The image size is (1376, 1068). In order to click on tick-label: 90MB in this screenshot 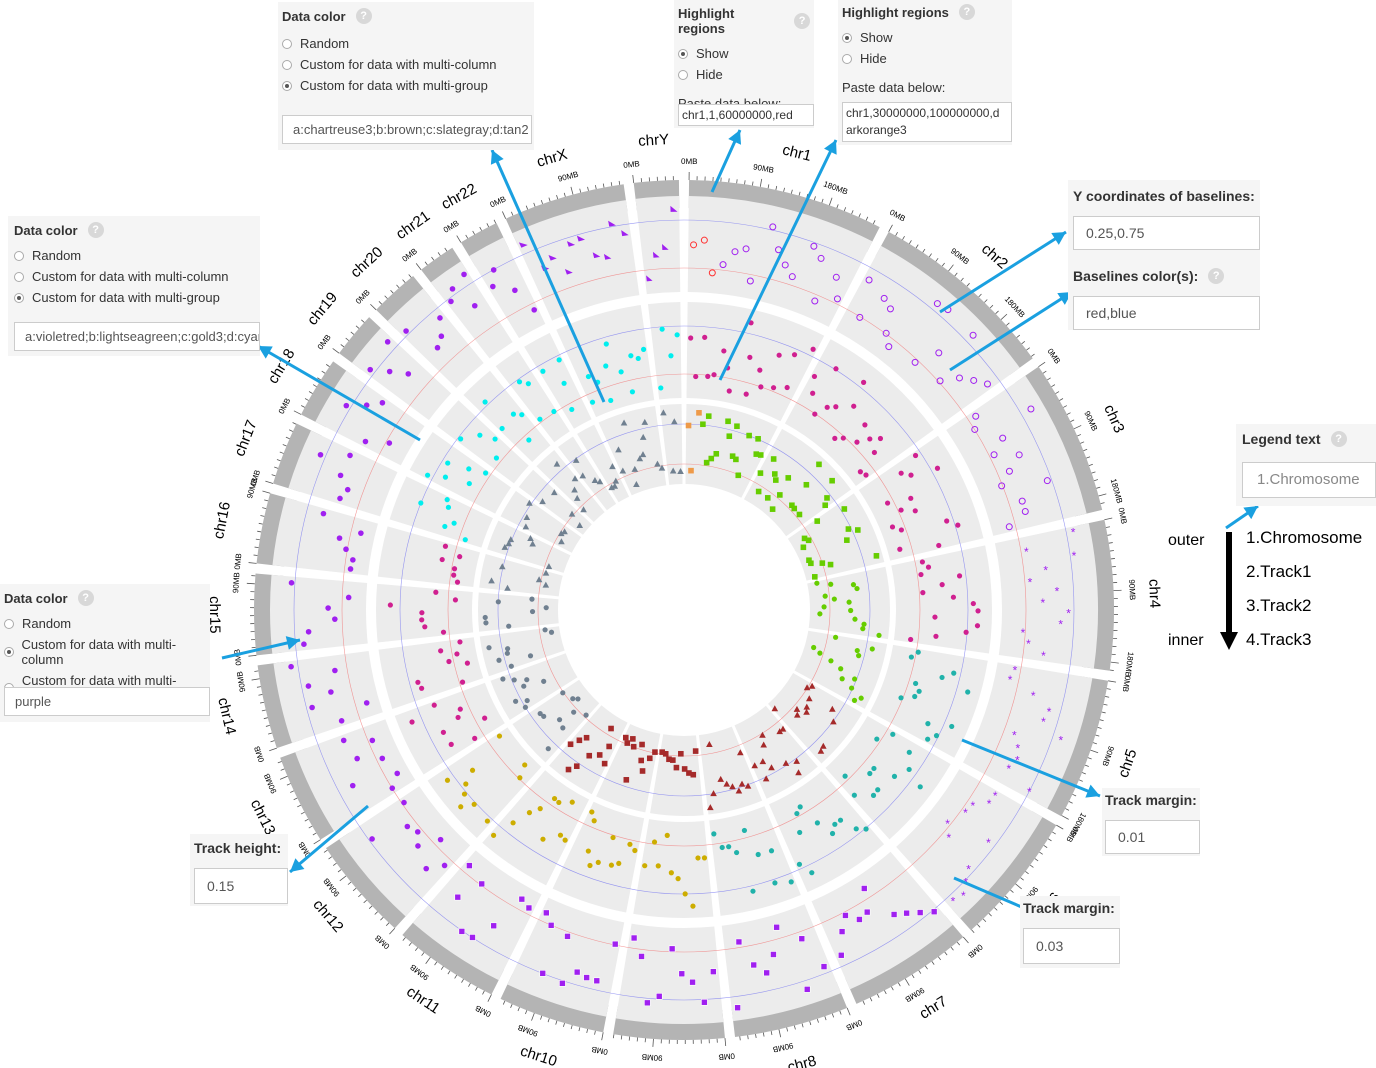, I will do `click(270, 783)`.